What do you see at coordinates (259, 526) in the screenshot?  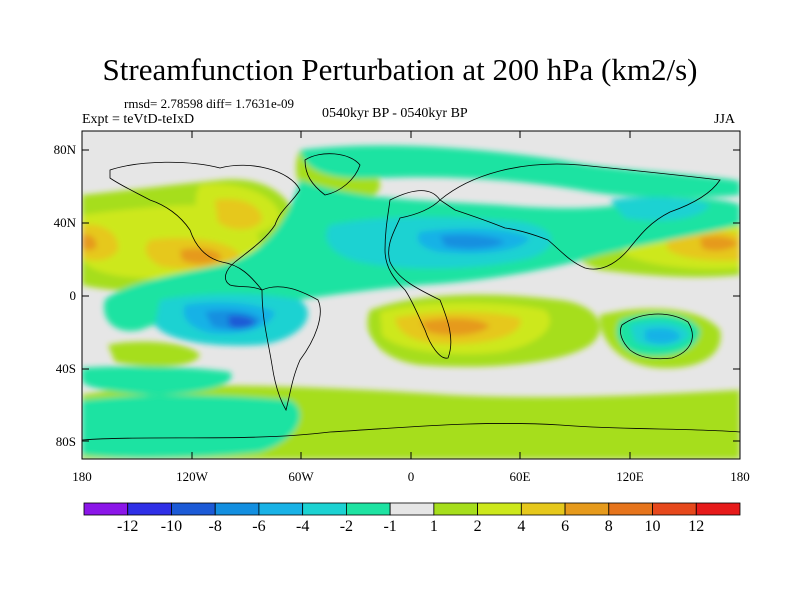 I see `colorbar-label: -6` at bounding box center [259, 526].